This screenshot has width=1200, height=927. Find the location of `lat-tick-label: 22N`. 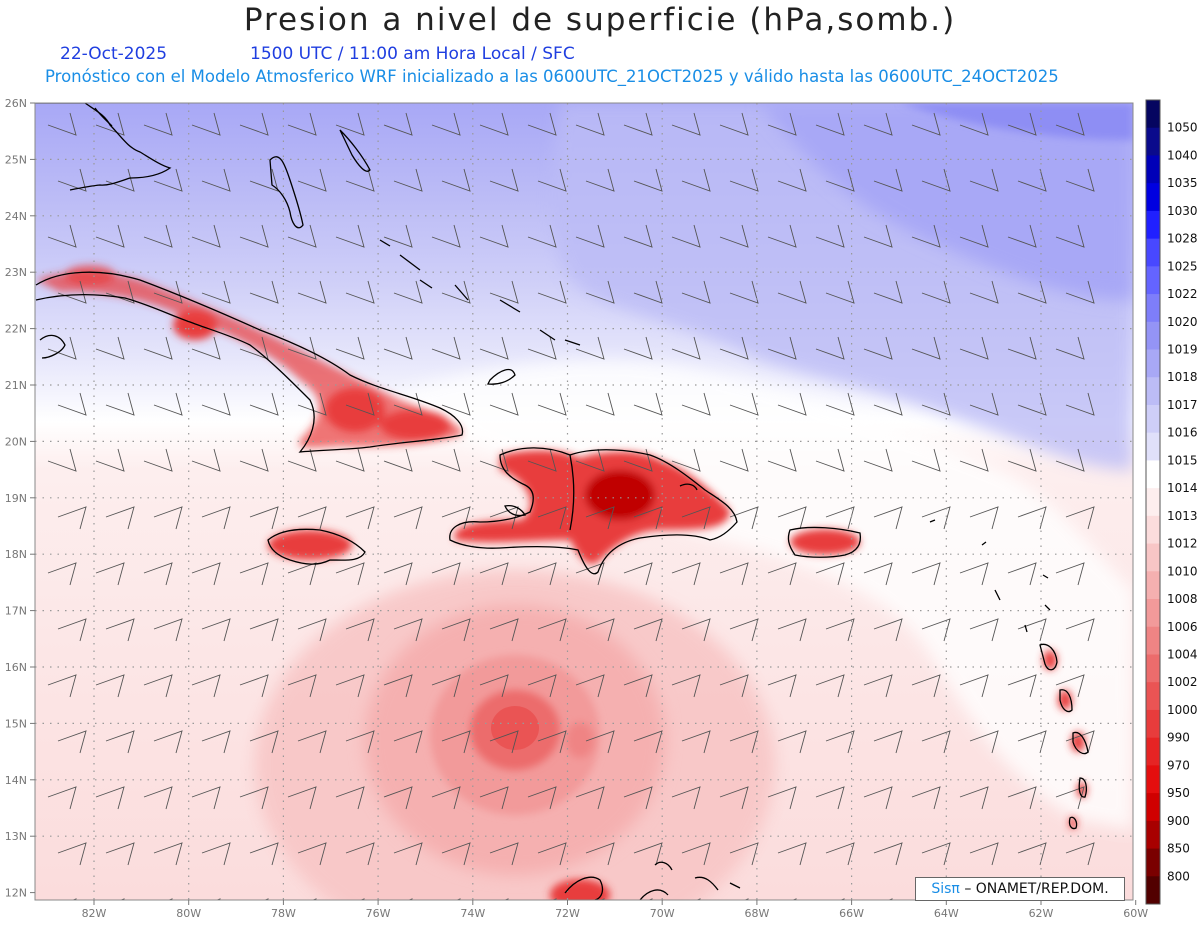

lat-tick-label: 22N is located at coordinates (16, 329).